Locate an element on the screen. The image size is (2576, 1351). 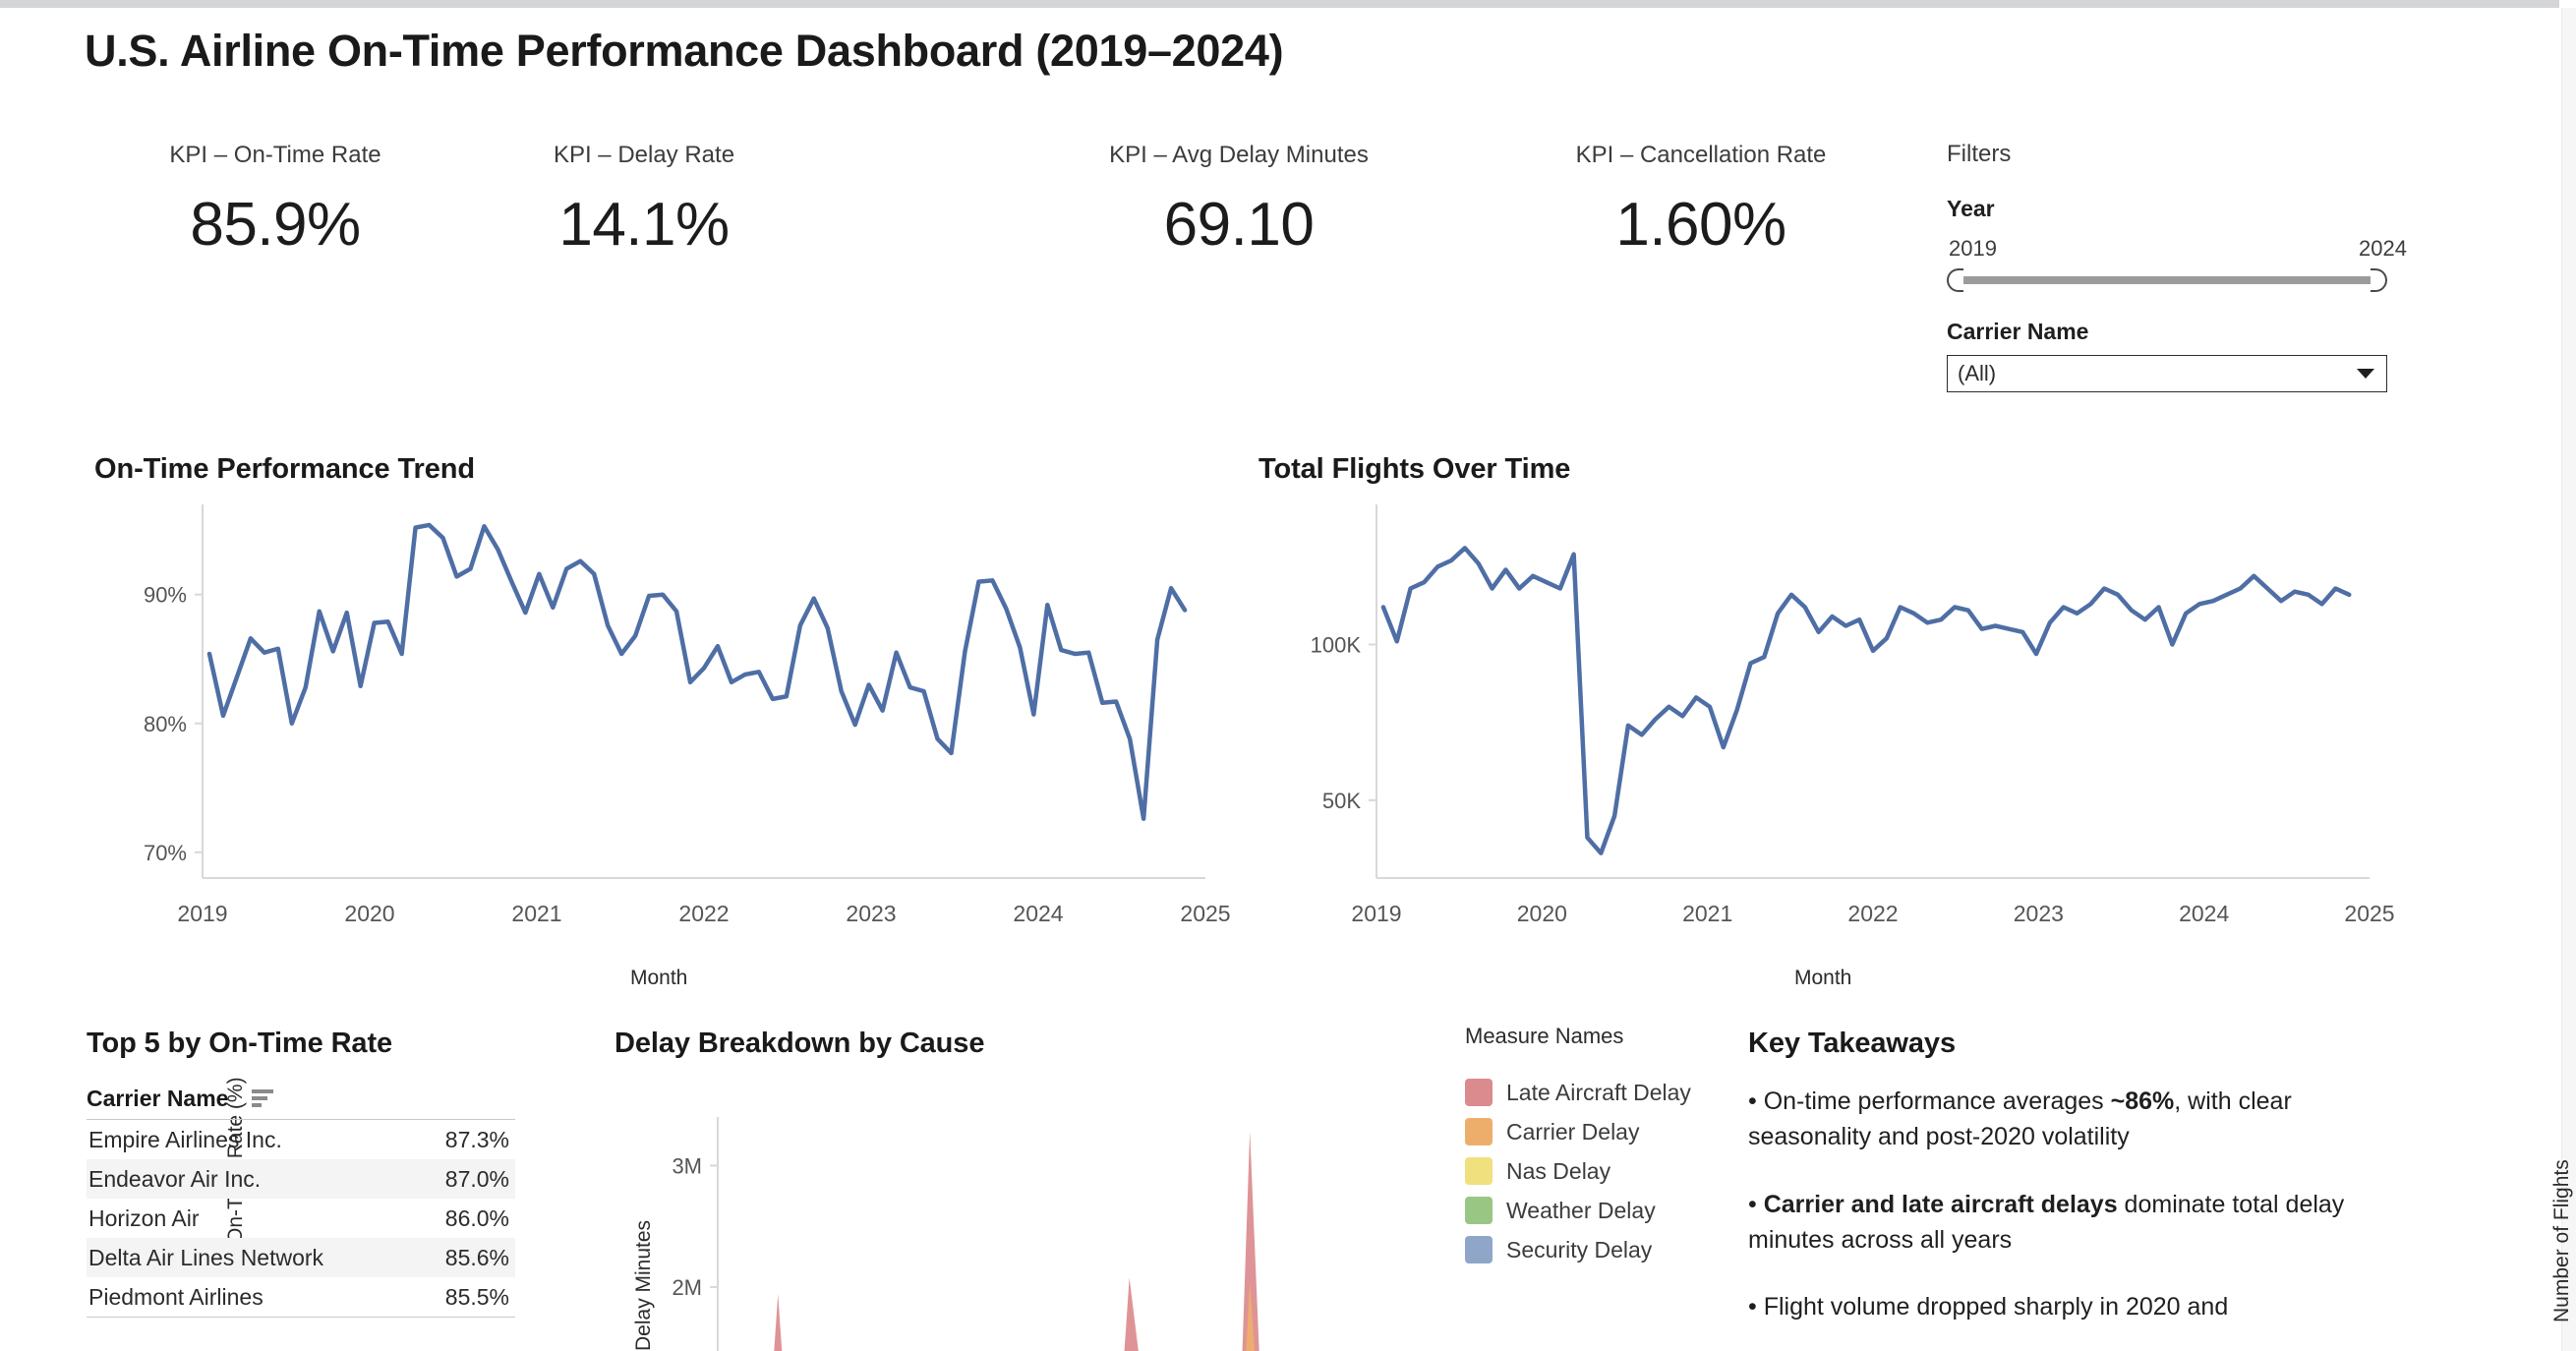
legend-item-carrier-delay: Carrier Delay is located at coordinates (1578, 1131).